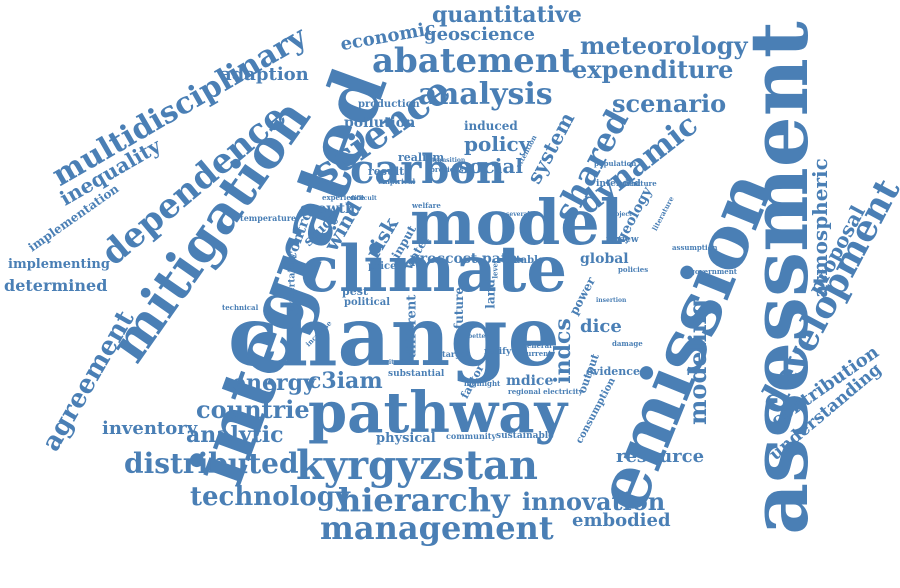  What do you see at coordinates (669, 103) in the screenshot?
I see `word-scenario: scenario` at bounding box center [669, 103].